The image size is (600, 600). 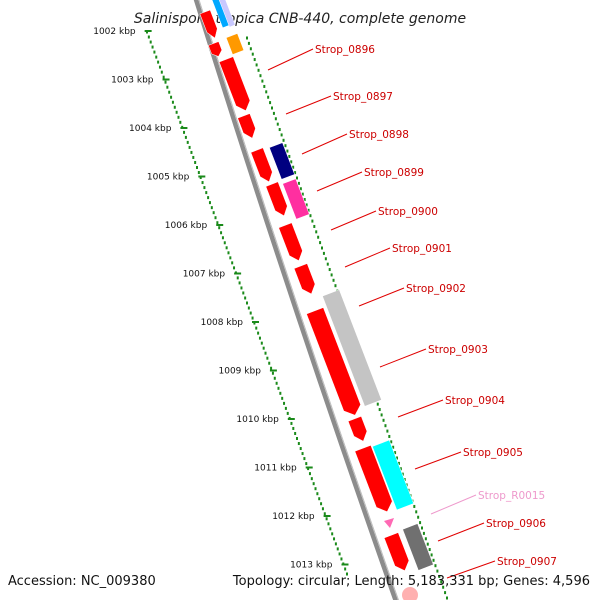 I want to click on gene-label: Strop_R0015, so click(x=511, y=496).